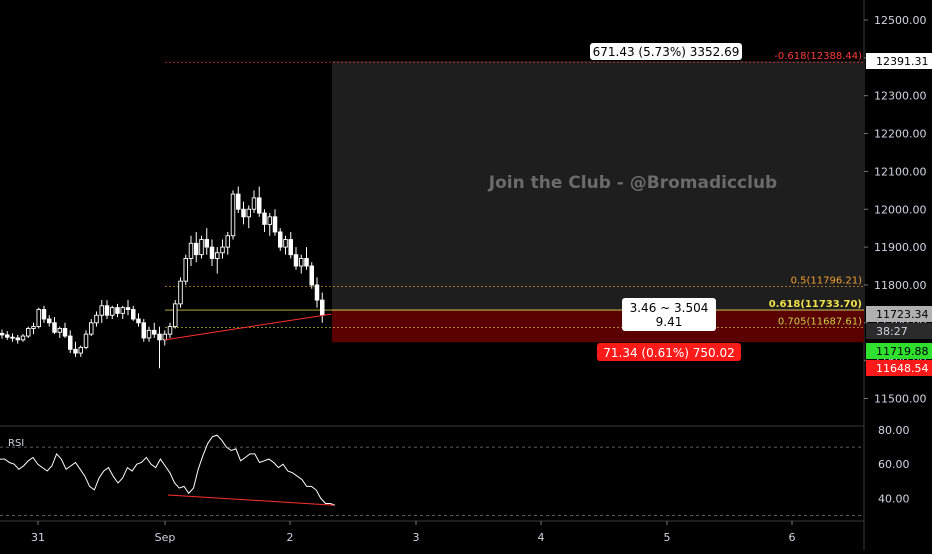  What do you see at coordinates (900, 96) in the screenshot?
I see `price-tick-label: 12300.00` at bounding box center [900, 96].